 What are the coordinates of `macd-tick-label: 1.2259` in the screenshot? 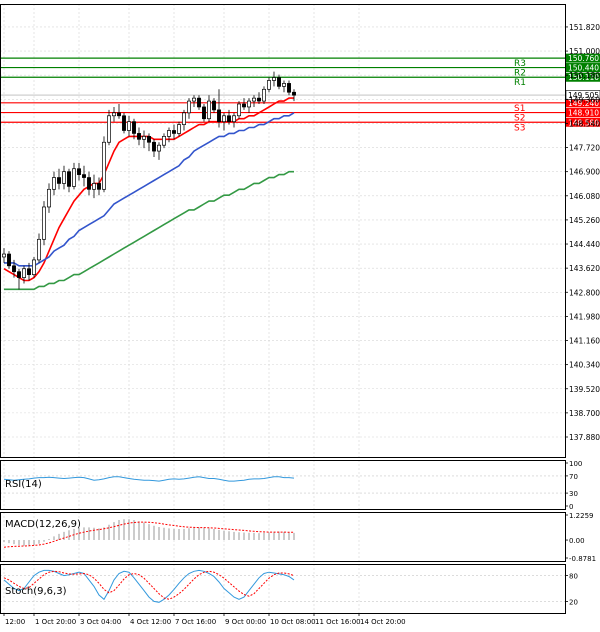 It's located at (581, 516).